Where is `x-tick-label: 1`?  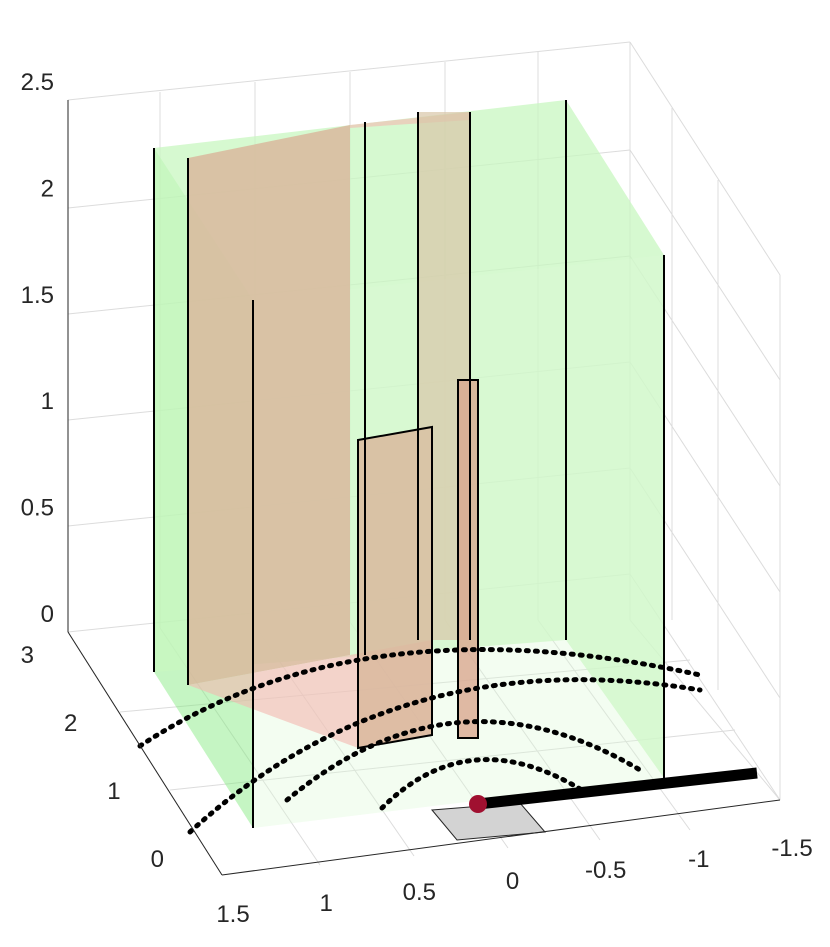 x-tick-label: 1 is located at coordinates (325, 903).